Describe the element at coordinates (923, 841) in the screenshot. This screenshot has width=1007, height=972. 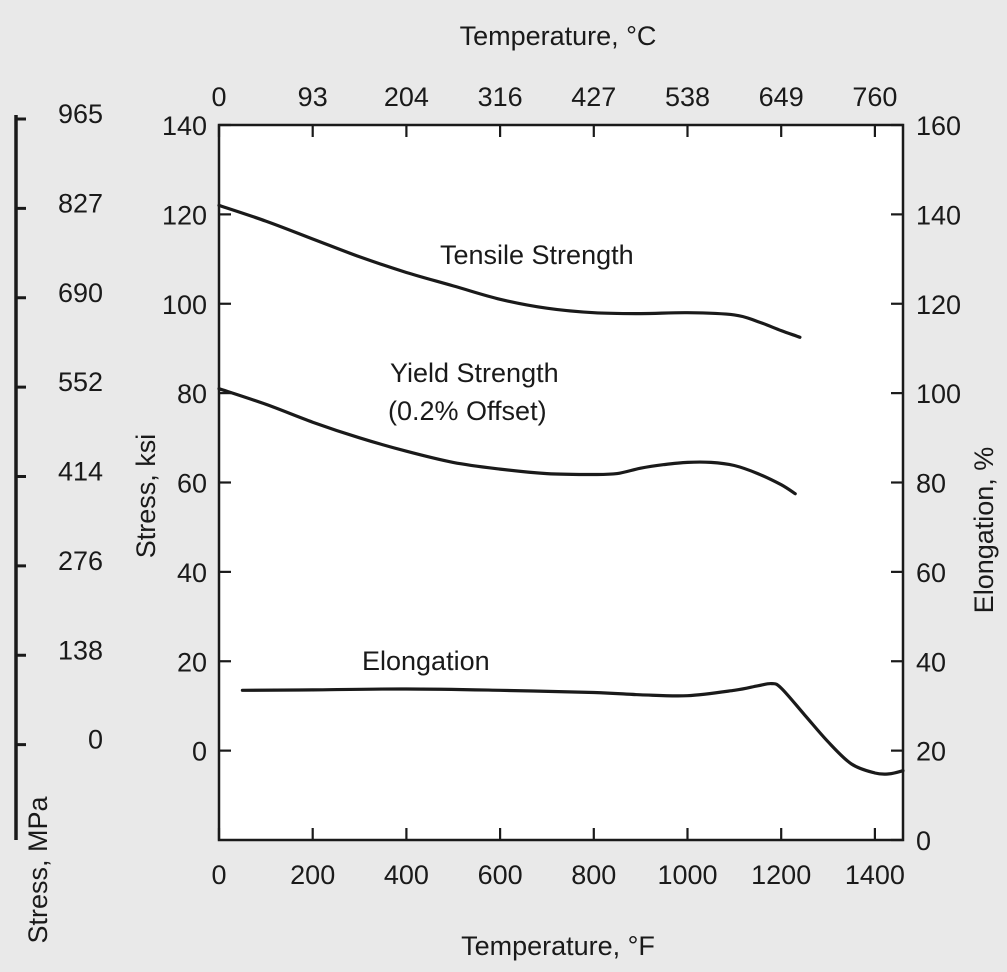
I see `elongation-tick-label: 0` at that location.